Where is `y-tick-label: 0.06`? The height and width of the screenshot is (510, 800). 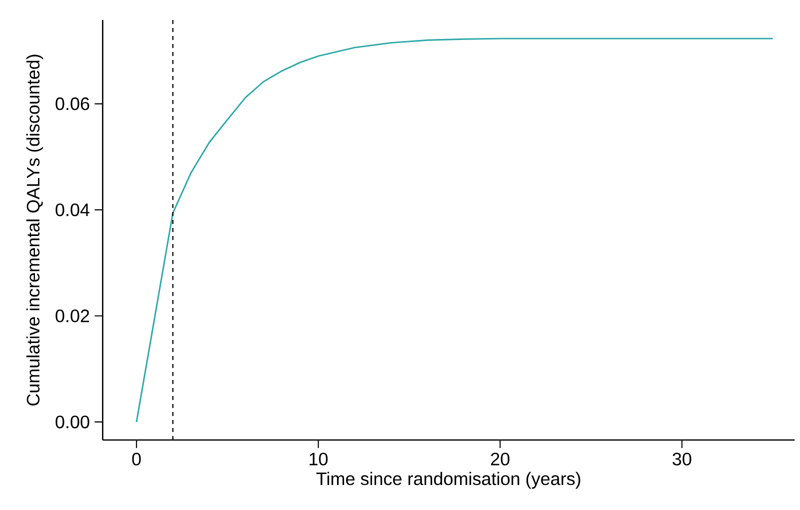 y-tick-label: 0.06 is located at coordinates (73, 103).